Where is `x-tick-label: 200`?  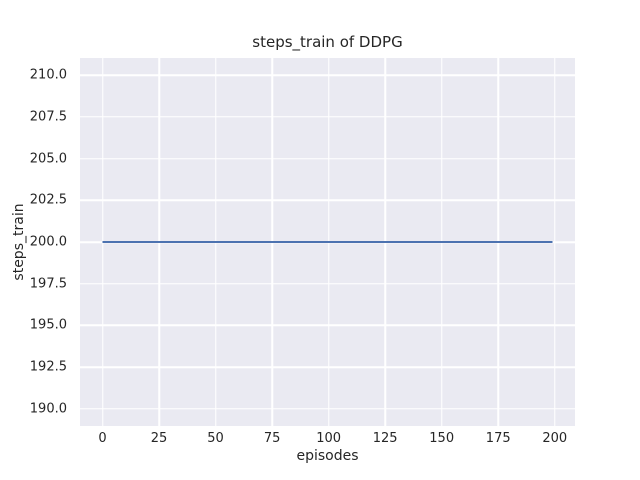
x-tick-label: 200 is located at coordinates (555, 438).